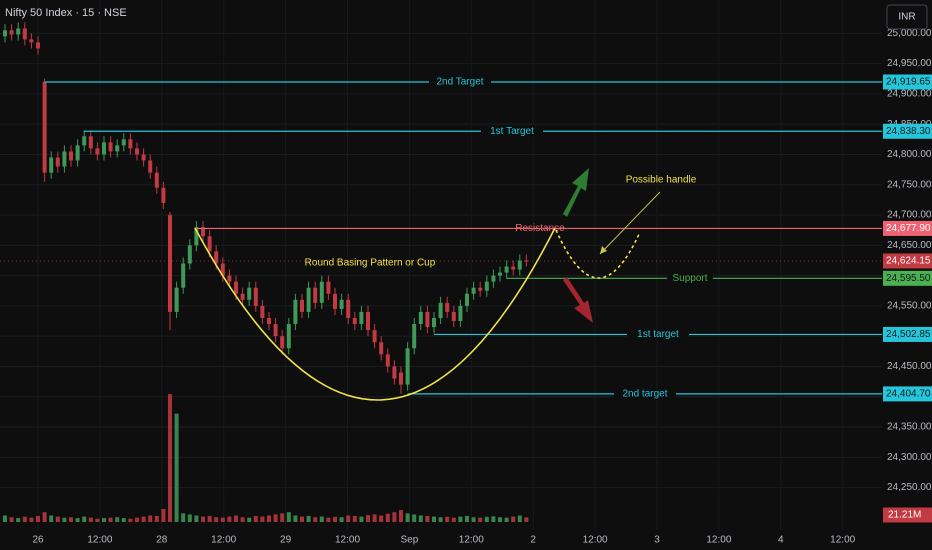 The width and height of the screenshot is (932, 550). I want to click on level-caption: 1st Target, so click(512, 131).